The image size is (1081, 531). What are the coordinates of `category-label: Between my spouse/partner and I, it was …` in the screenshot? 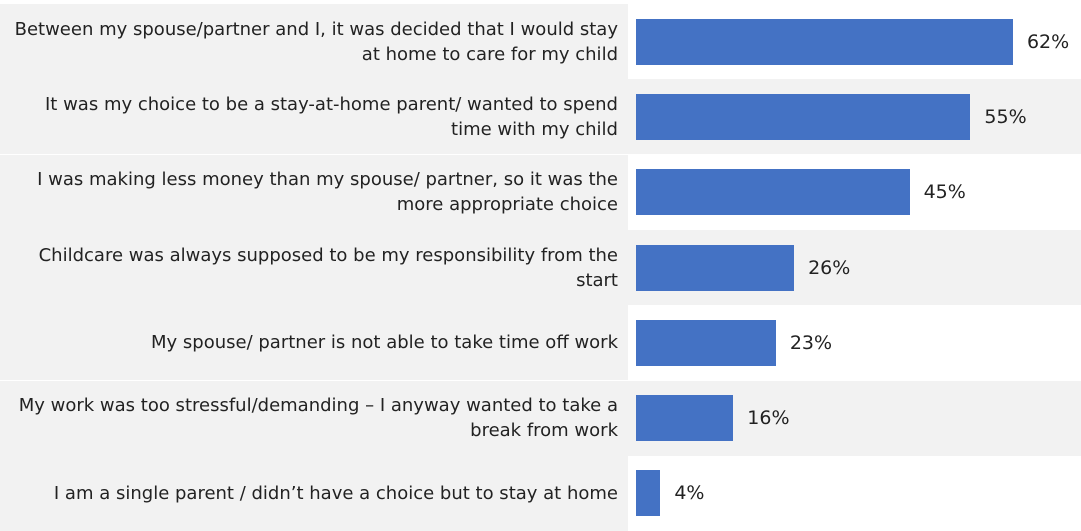 It's located at (316, 41).